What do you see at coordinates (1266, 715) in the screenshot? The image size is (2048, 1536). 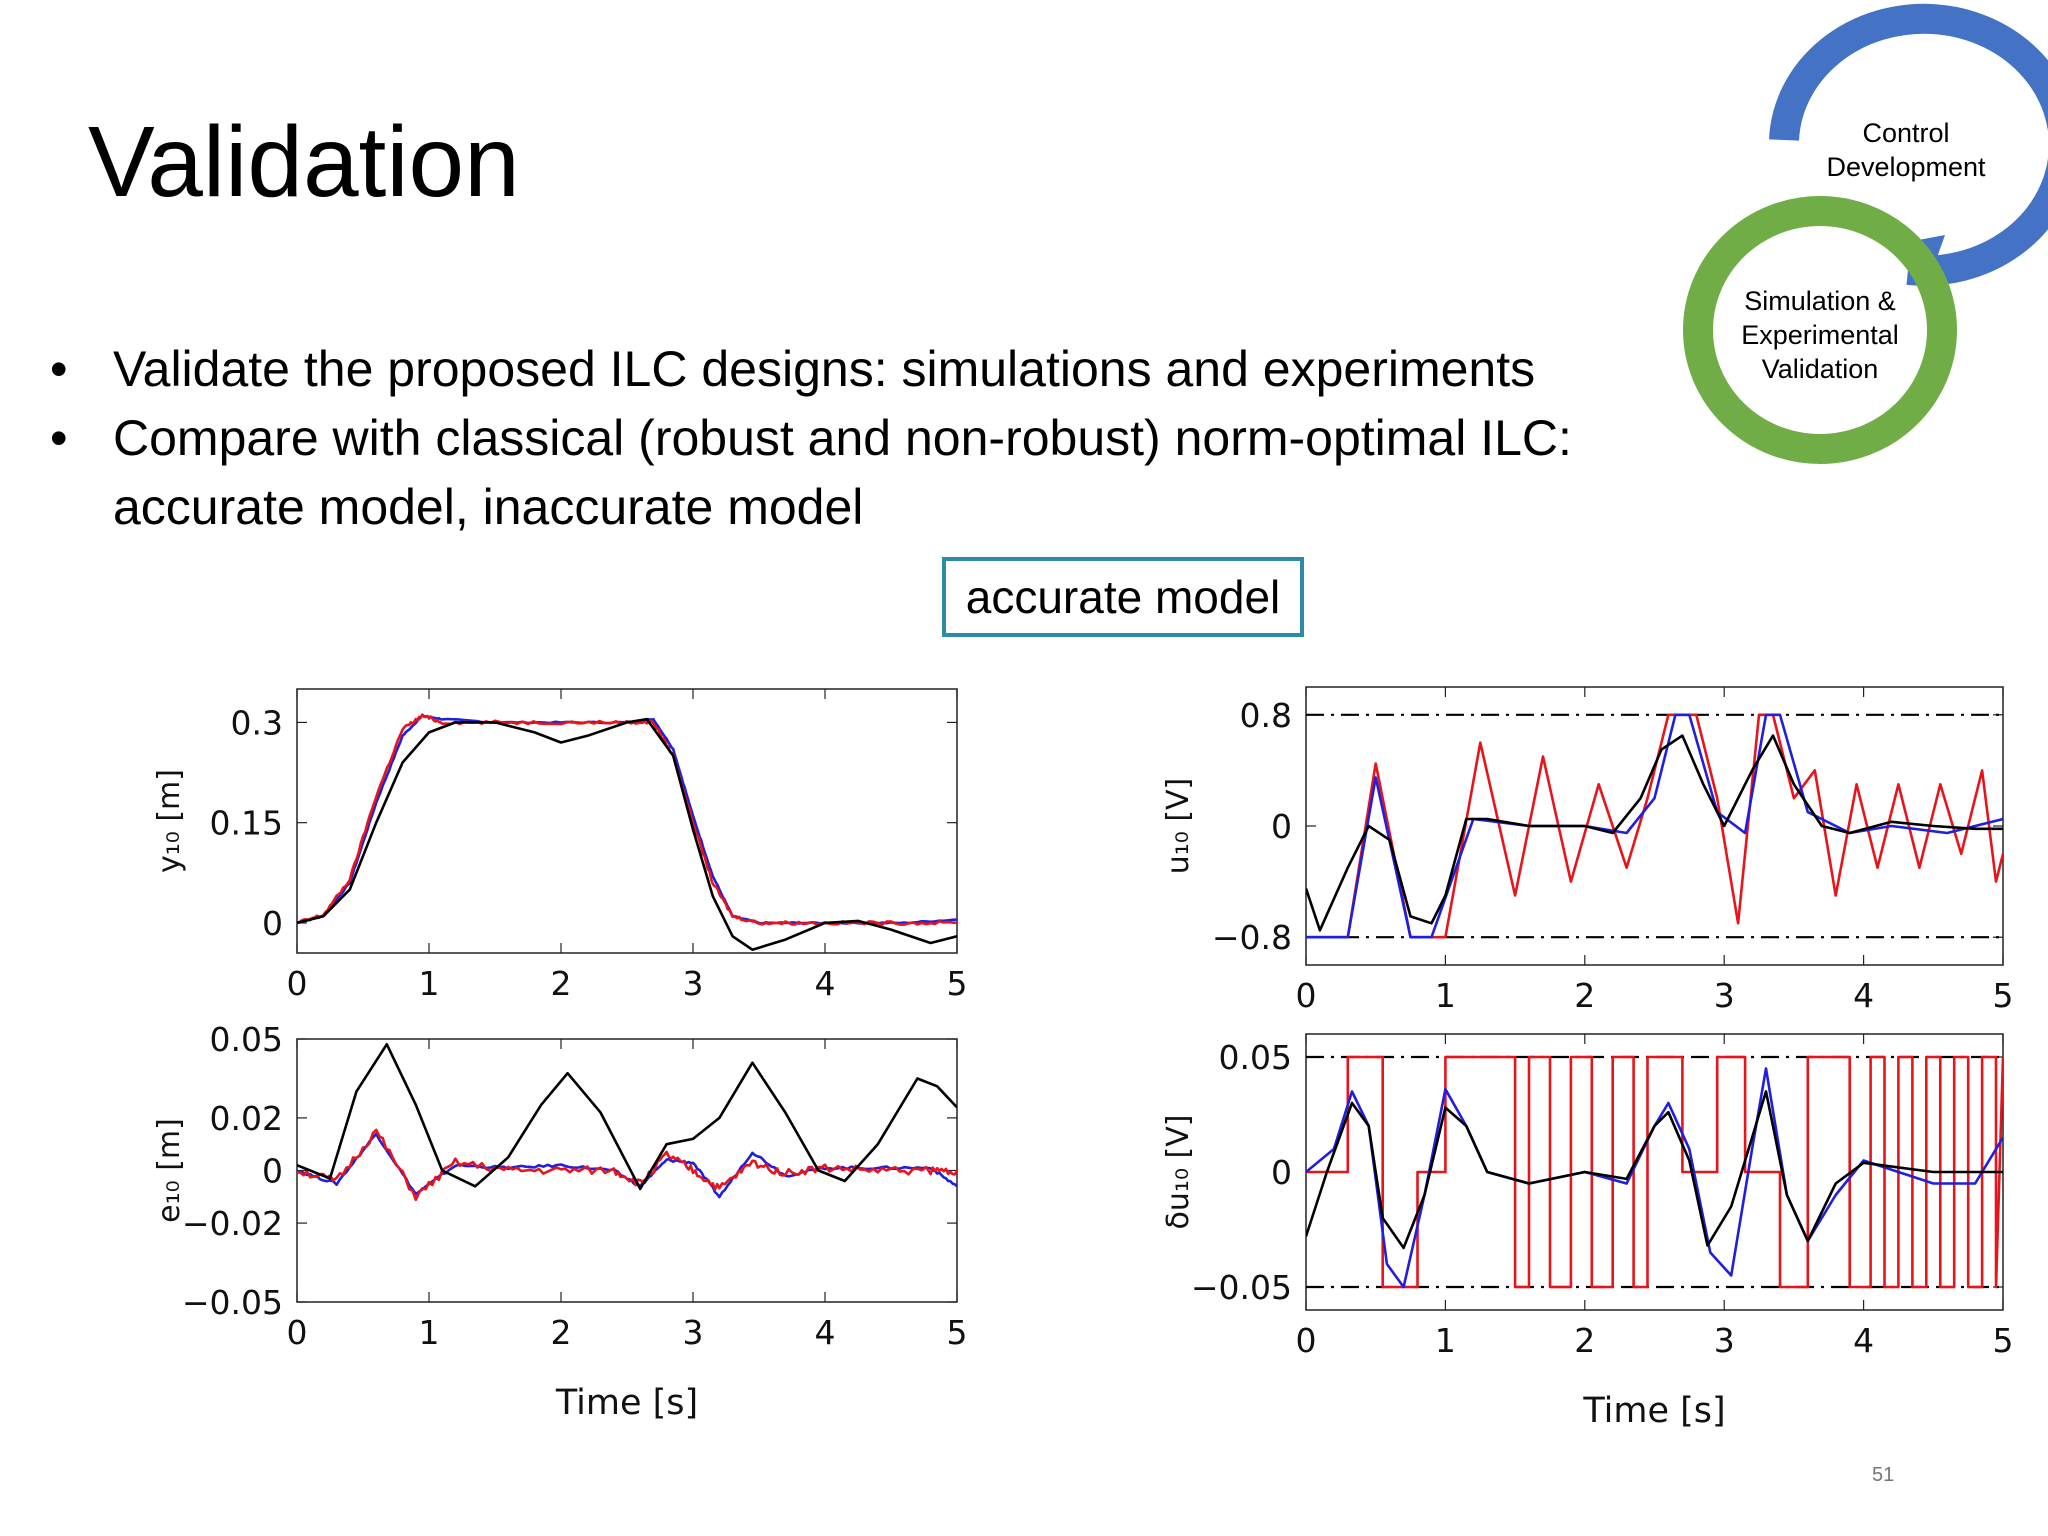 I see `y-tick-label: 0.8` at bounding box center [1266, 715].